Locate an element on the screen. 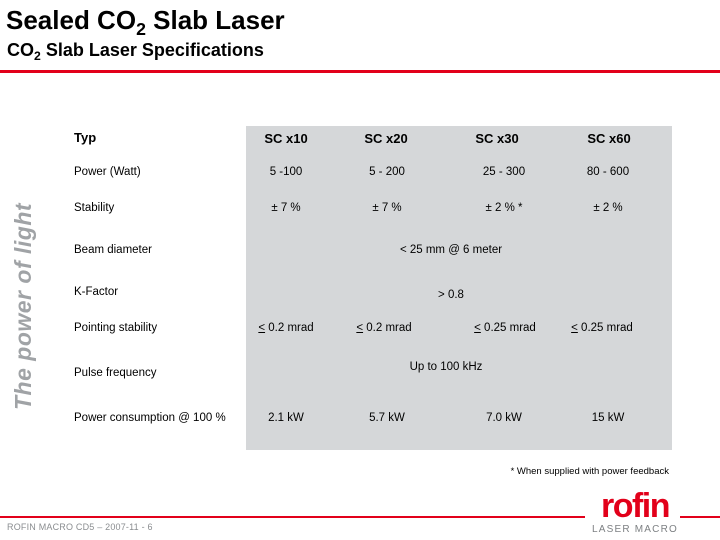 Image resolution: width=720 pixels, height=540 pixels. title-subscript: 2 is located at coordinates (141, 29).